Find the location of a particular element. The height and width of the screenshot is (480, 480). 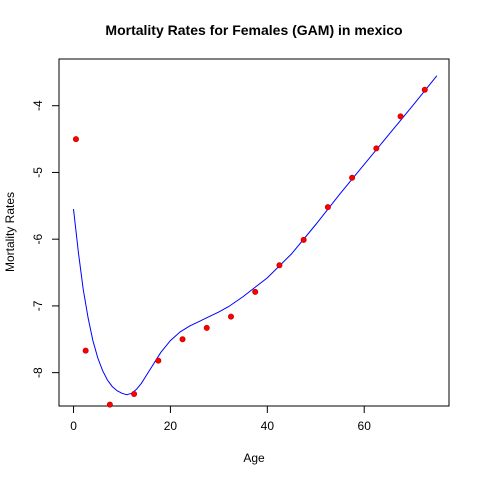

x-tick-label: 40 is located at coordinates (268, 426).